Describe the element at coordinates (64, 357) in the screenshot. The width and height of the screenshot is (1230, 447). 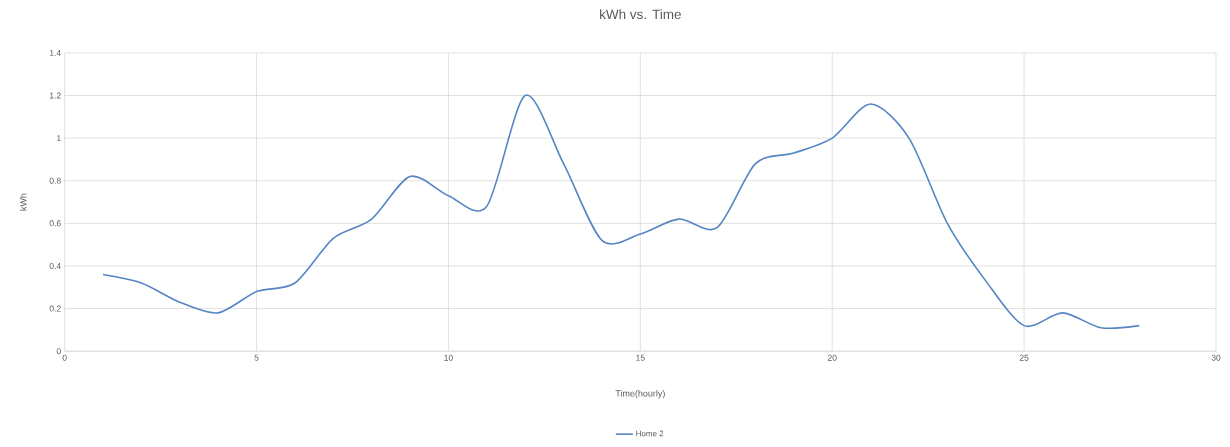
I see `x-tick-label: 0` at that location.